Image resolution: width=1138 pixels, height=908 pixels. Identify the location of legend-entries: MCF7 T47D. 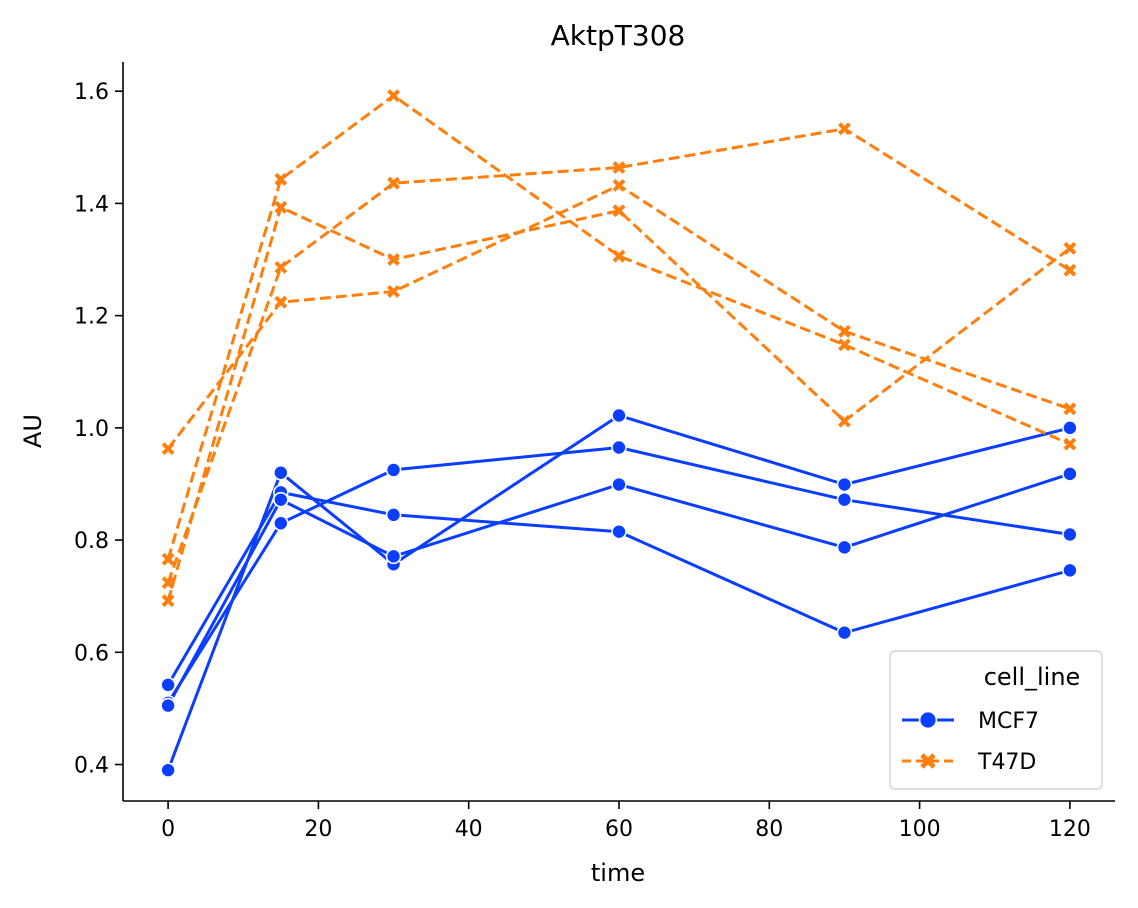
(970, 742).